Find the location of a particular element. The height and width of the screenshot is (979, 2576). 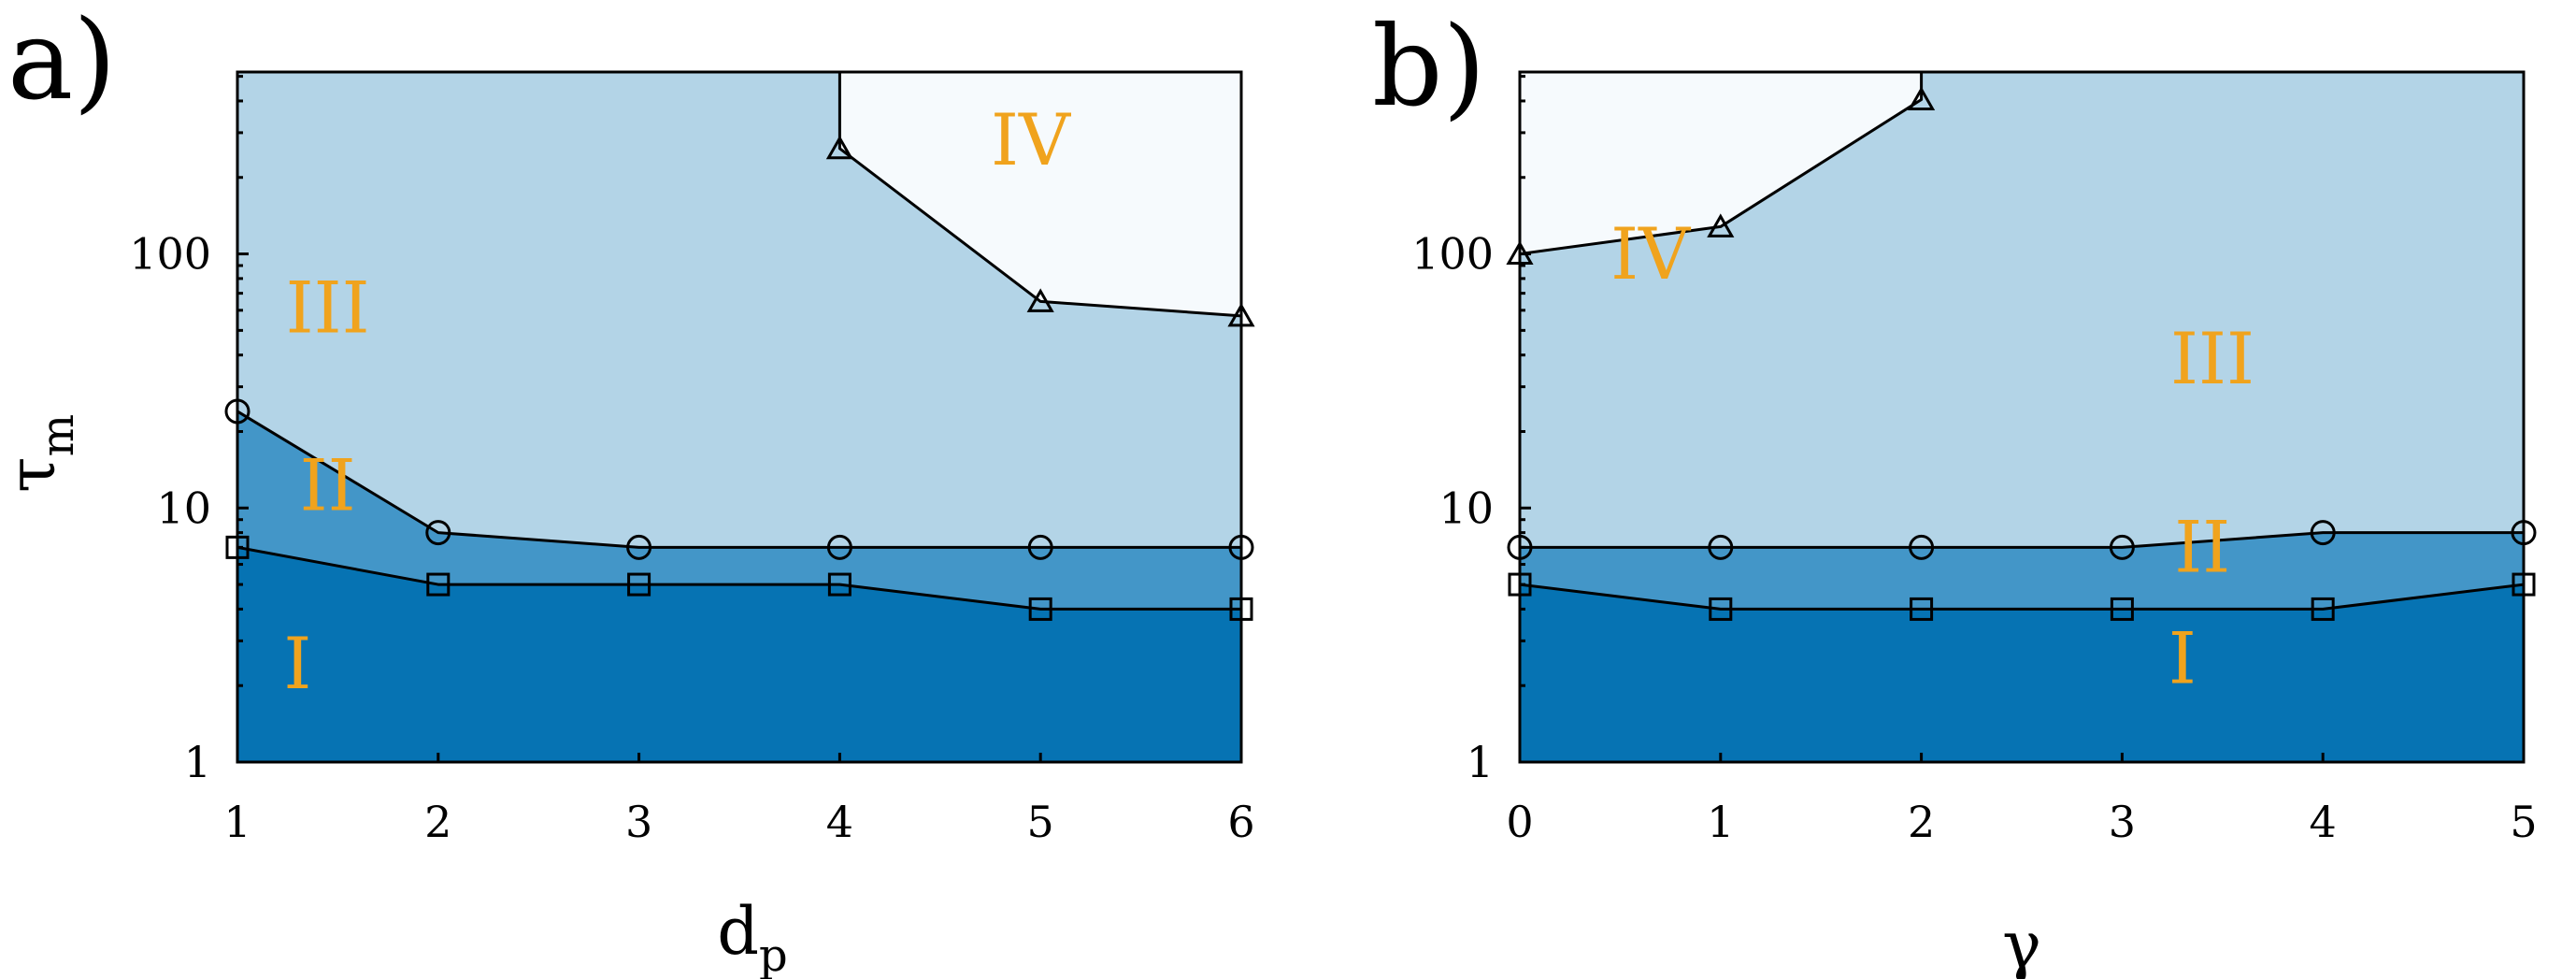

x-axis-label-sub: p is located at coordinates (773, 954).